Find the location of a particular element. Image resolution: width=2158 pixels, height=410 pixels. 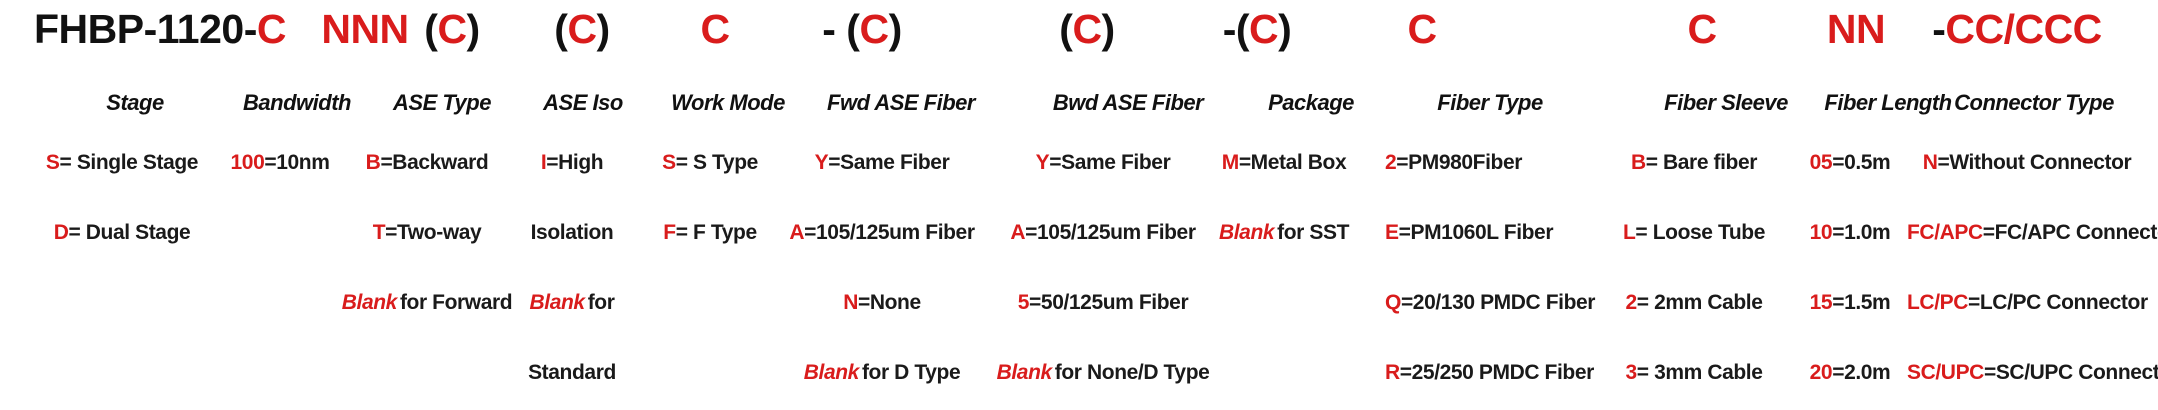

code-segment-fiber-type: C is located at coordinates (1422, 29).